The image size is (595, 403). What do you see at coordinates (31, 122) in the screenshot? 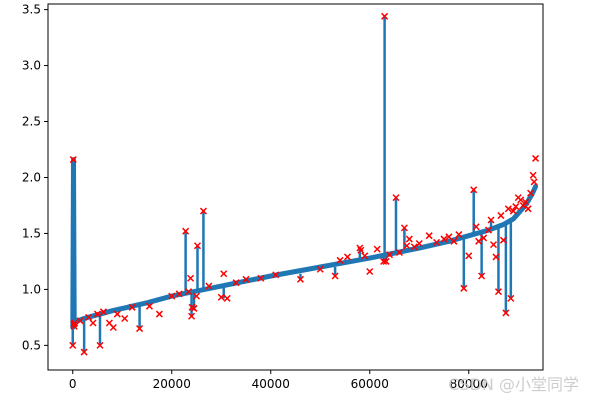
I see `y-tick-label: 2.5` at bounding box center [31, 122].